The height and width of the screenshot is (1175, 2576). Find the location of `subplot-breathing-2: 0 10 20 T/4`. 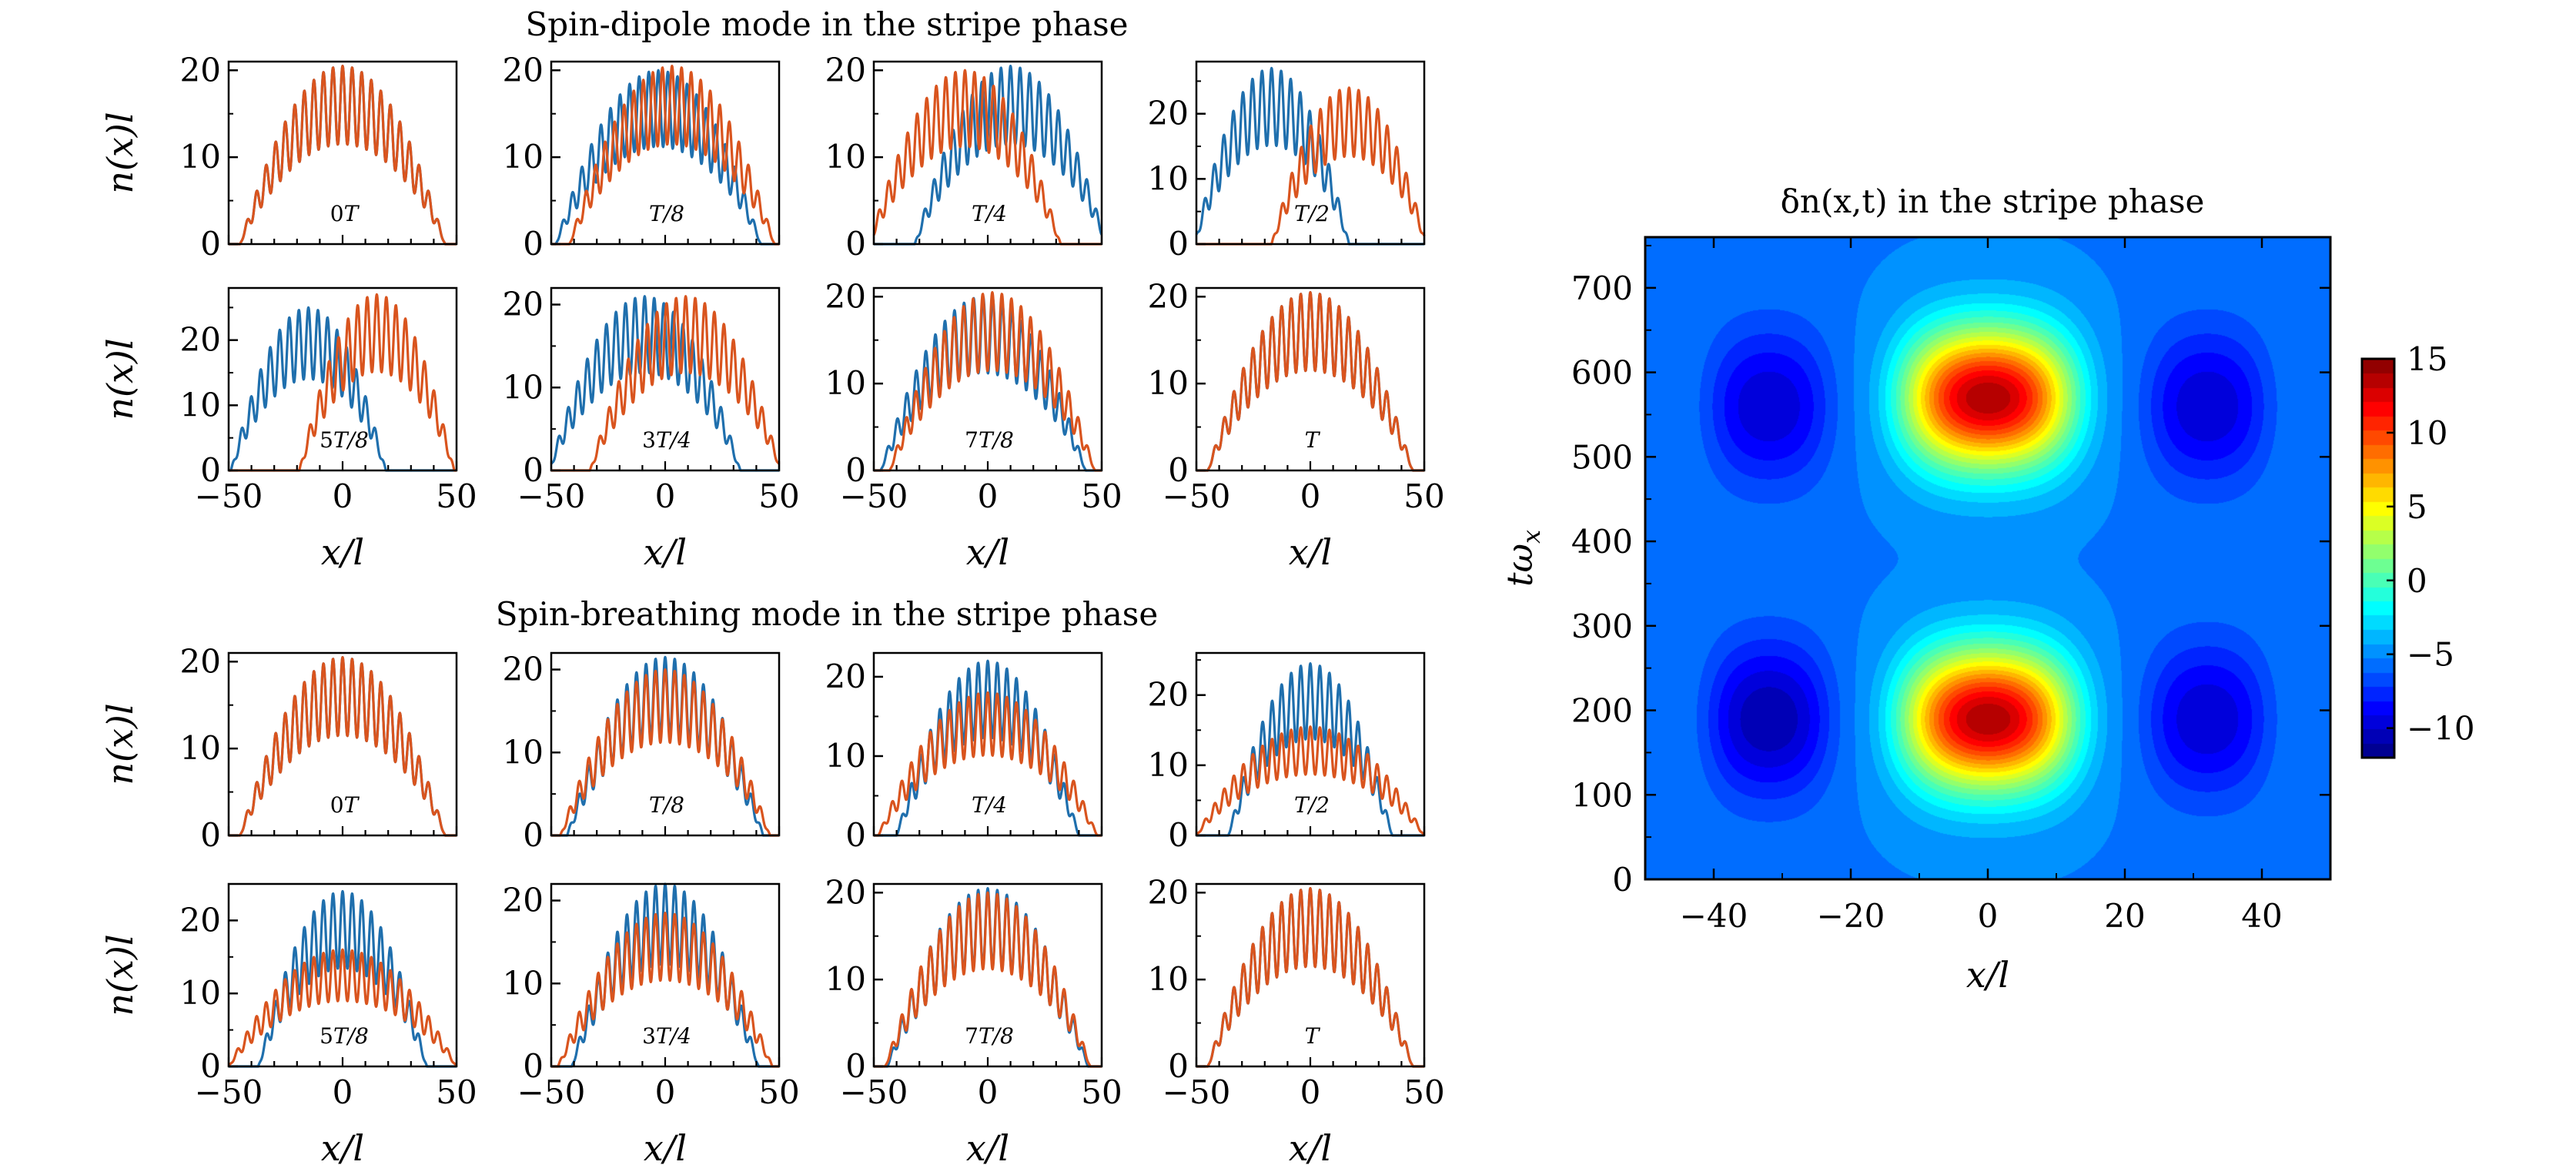

subplot-breathing-2: 0 10 20 T/4 is located at coordinates (964, 752).